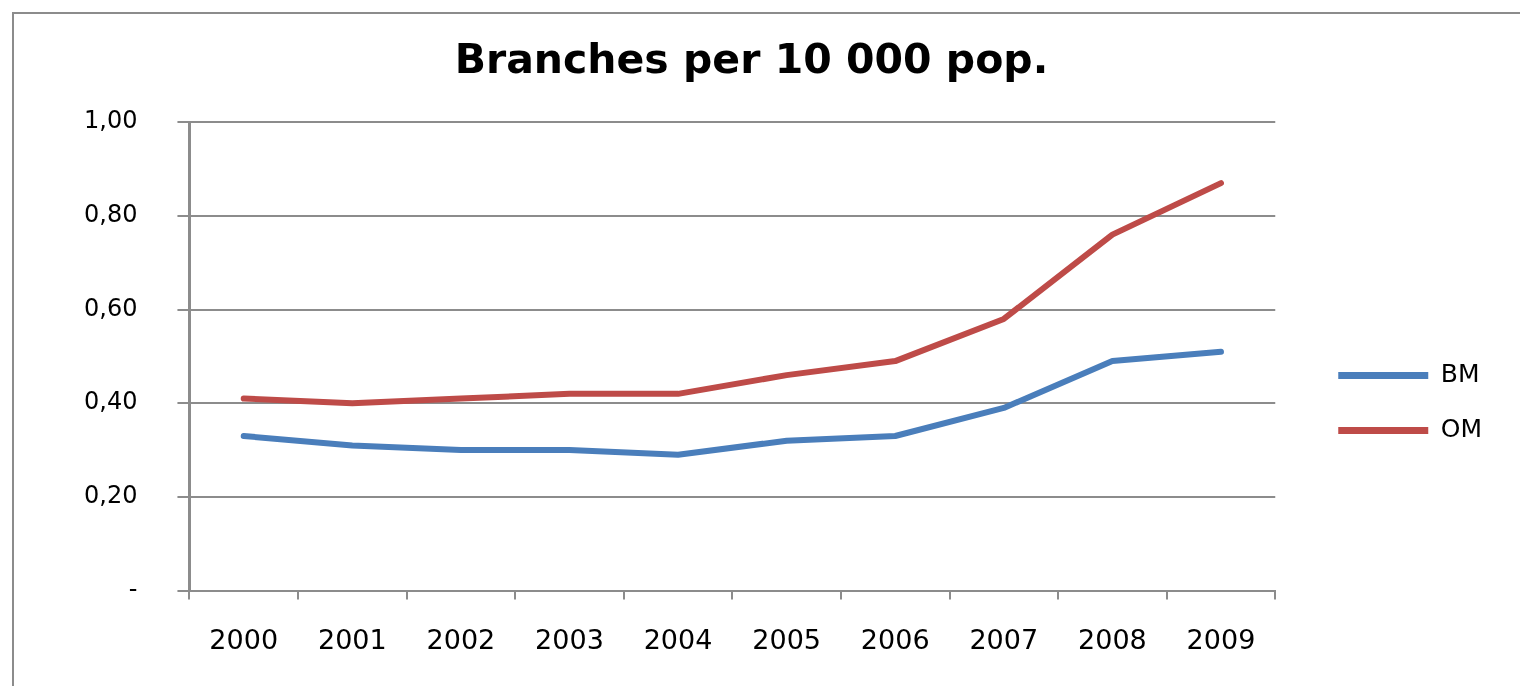  Describe the element at coordinates (352, 639) in the screenshot. I see `x-tick-label: 2001` at that location.